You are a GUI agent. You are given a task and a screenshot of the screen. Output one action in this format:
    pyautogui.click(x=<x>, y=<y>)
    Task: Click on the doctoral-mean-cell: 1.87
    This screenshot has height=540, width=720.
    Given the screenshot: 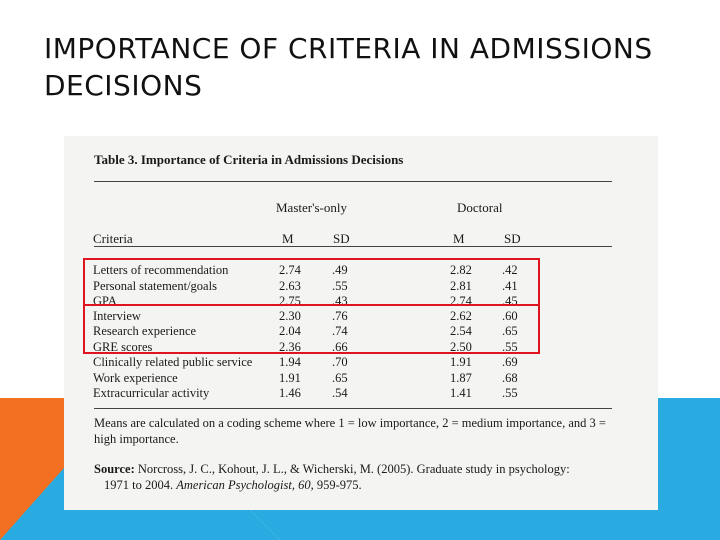 What is the action you would take?
    pyautogui.click(x=461, y=378)
    